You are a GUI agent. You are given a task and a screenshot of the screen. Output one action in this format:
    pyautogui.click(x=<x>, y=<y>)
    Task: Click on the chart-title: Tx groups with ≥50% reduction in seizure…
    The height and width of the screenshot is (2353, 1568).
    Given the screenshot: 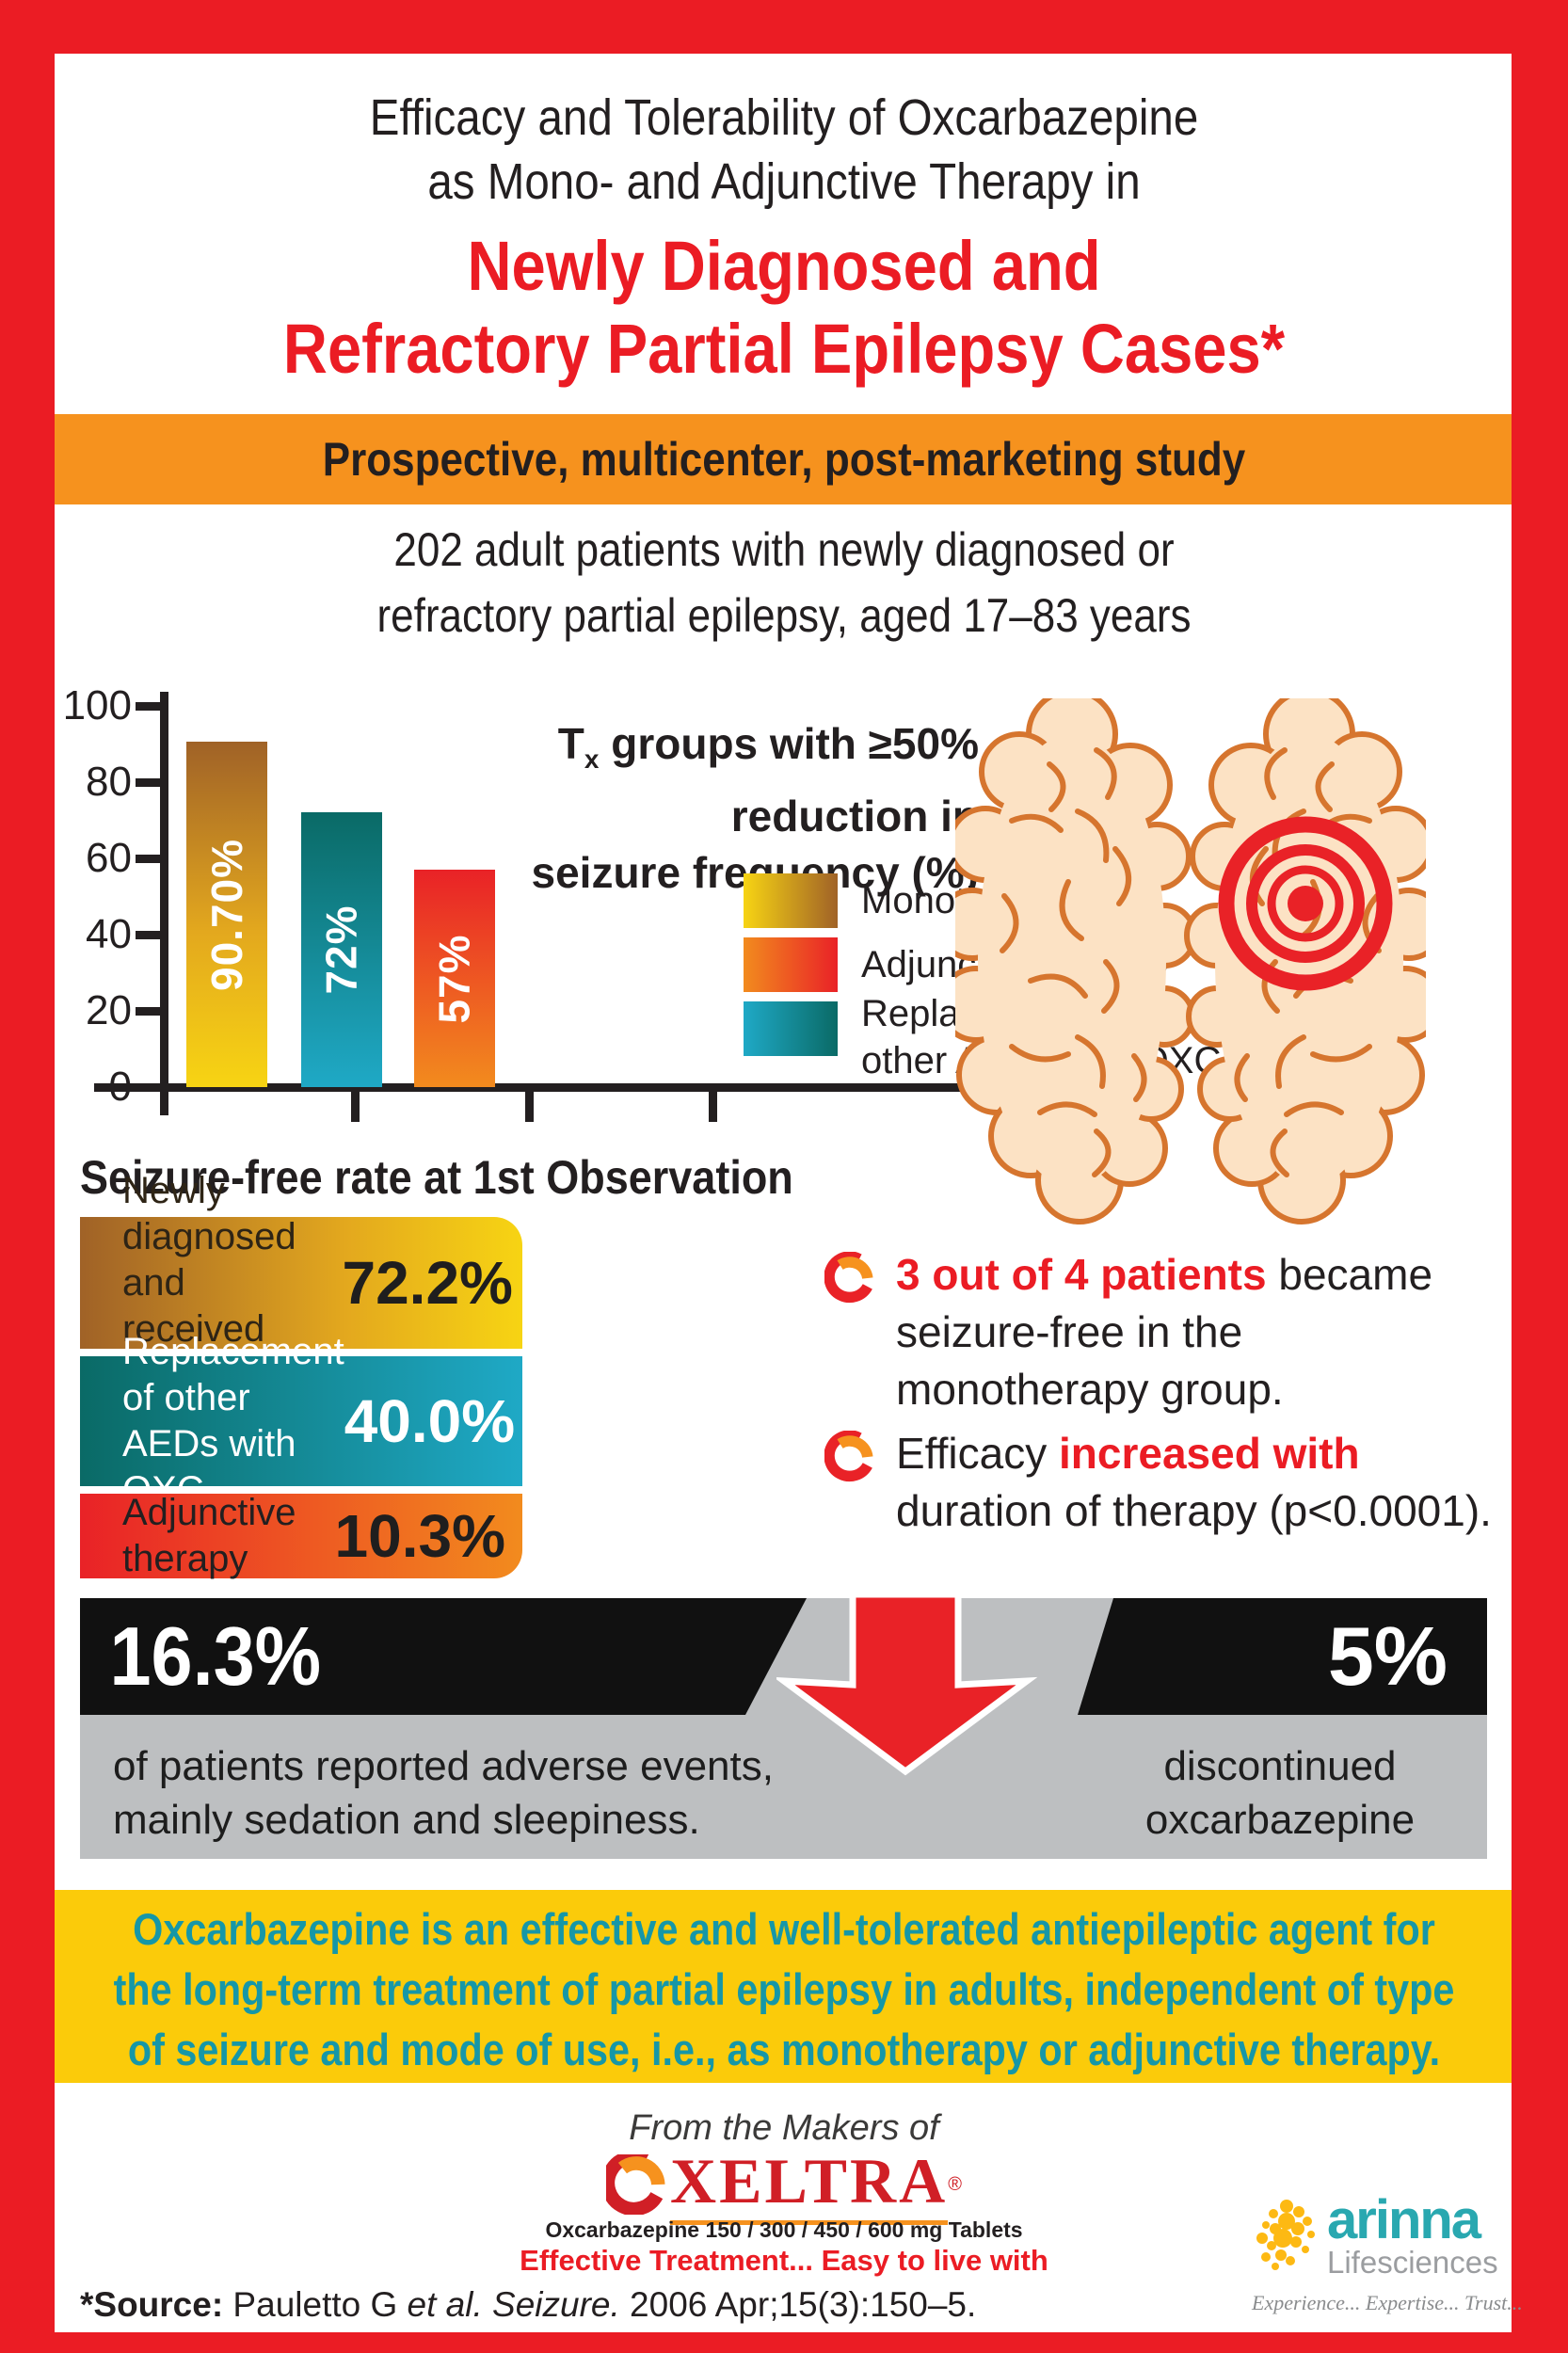 What is the action you would take?
    pyautogui.click(x=668, y=808)
    